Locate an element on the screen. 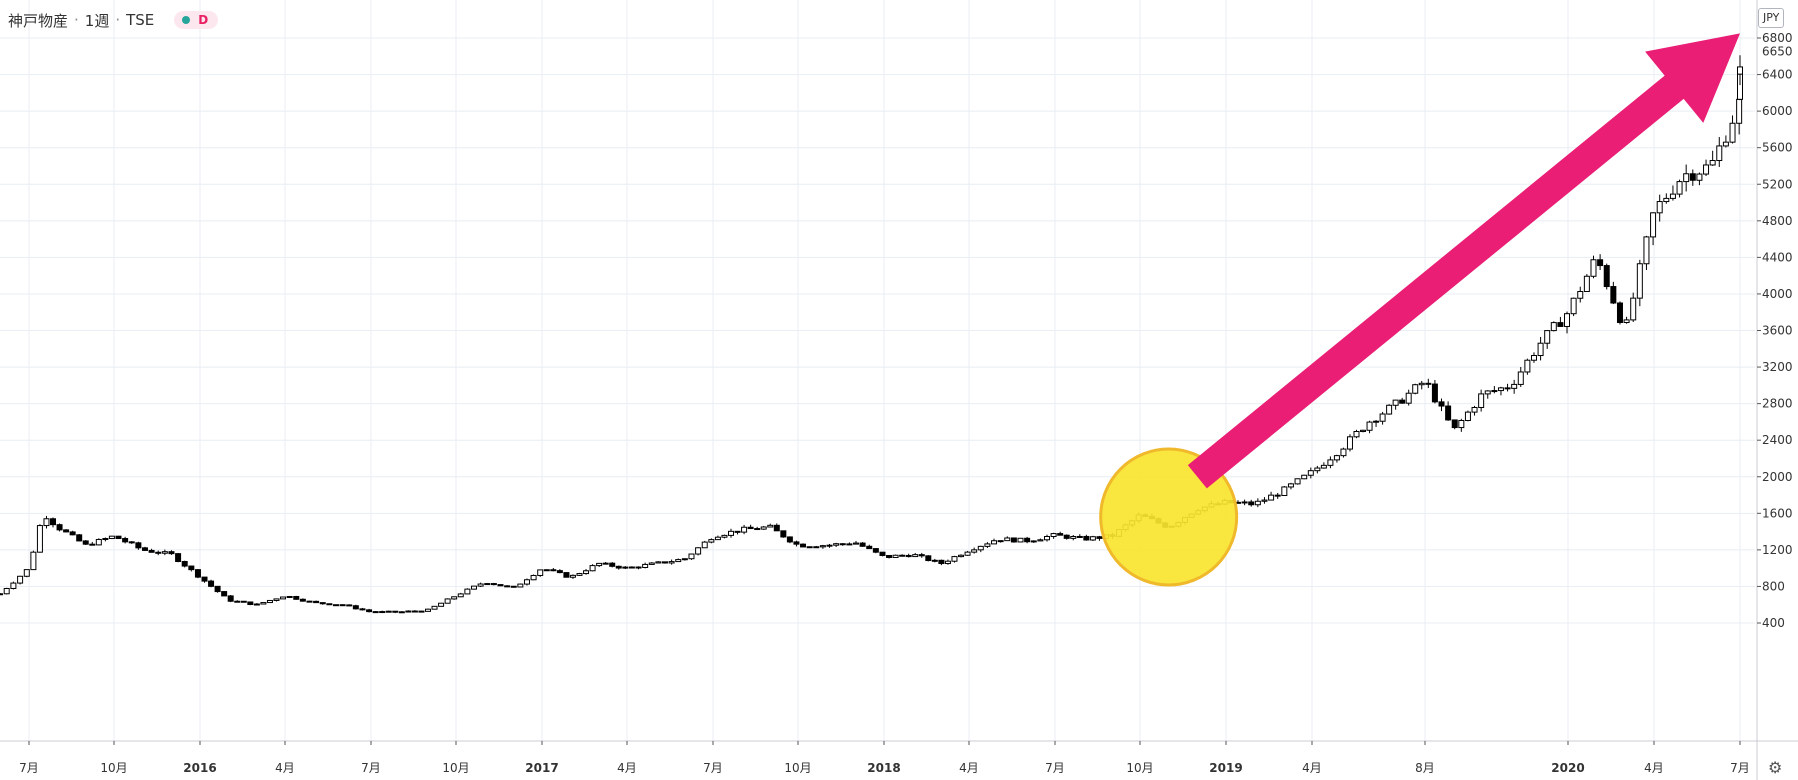 Image resolution: width=1798 pixels, height=780 pixels. exchange-label: TSE is located at coordinates (140, 20).